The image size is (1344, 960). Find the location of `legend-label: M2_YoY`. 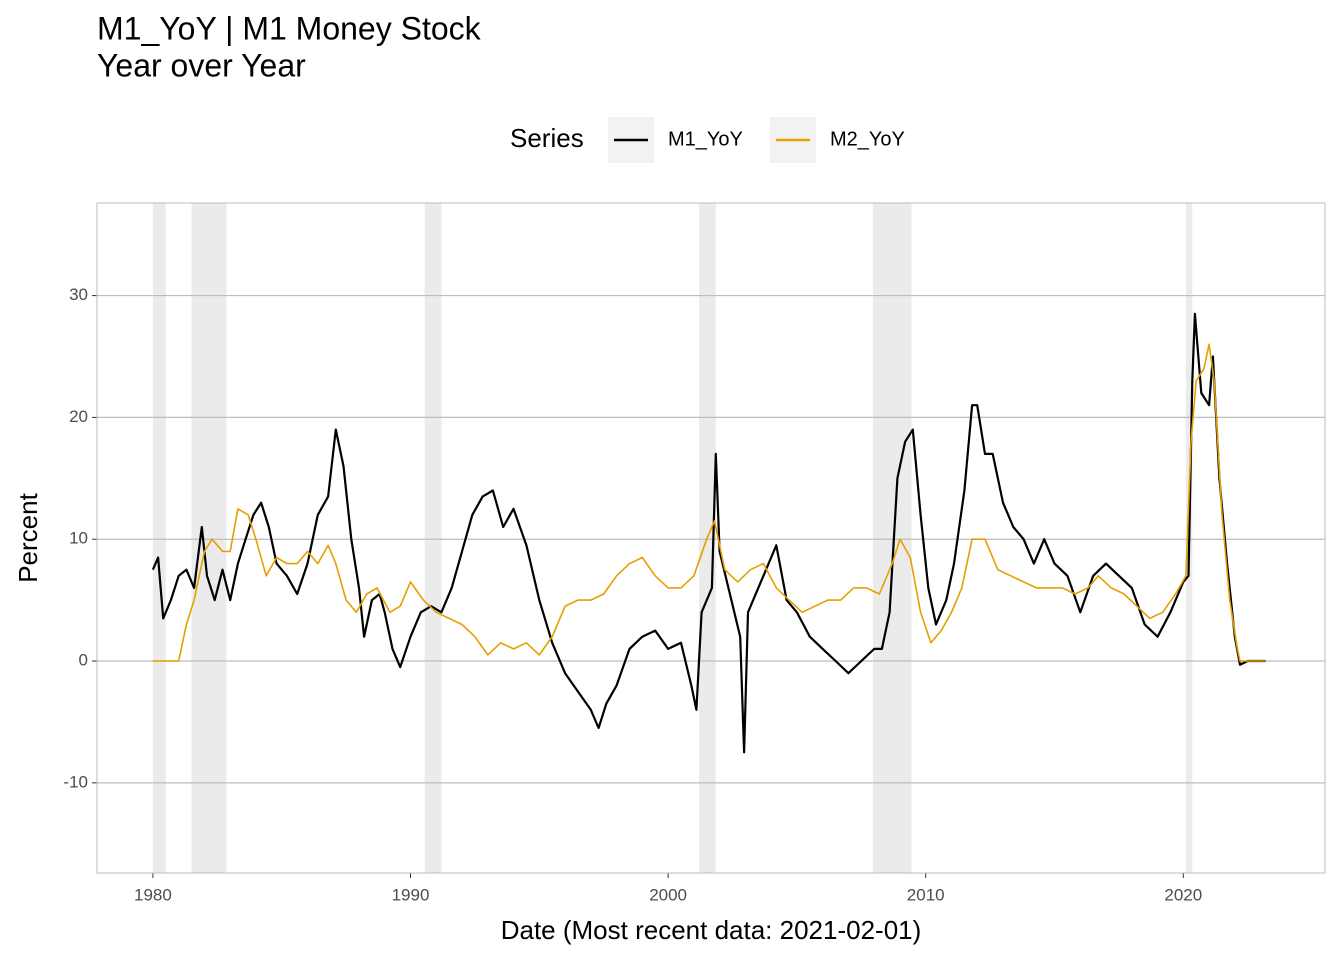

legend-label: M2_YoY is located at coordinates (867, 139).